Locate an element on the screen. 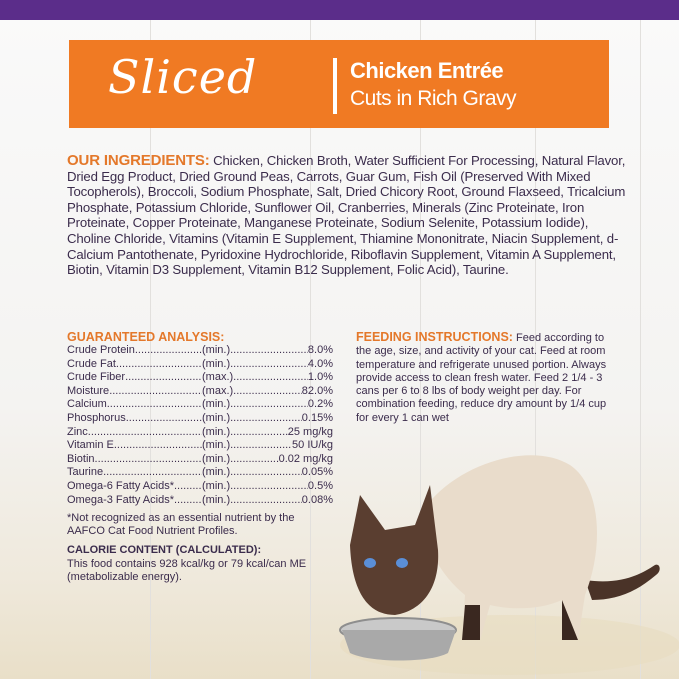  cat-eye-left is located at coordinates (370, 563).